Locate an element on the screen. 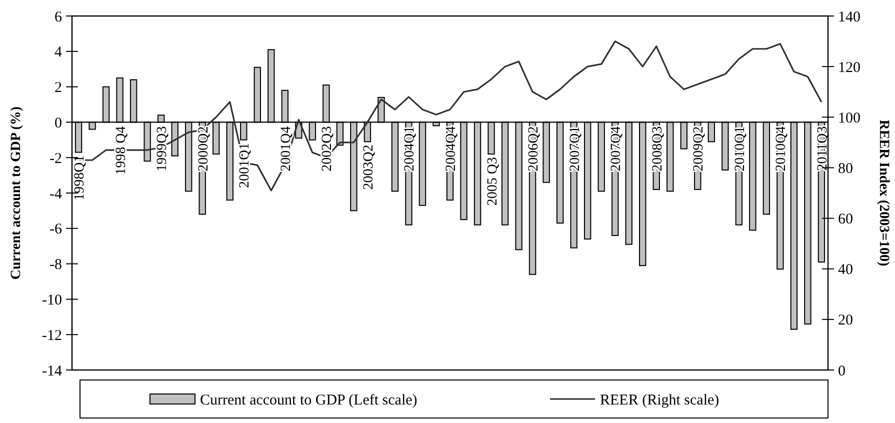  y-tick-label: -4 is located at coordinates (56, 194).